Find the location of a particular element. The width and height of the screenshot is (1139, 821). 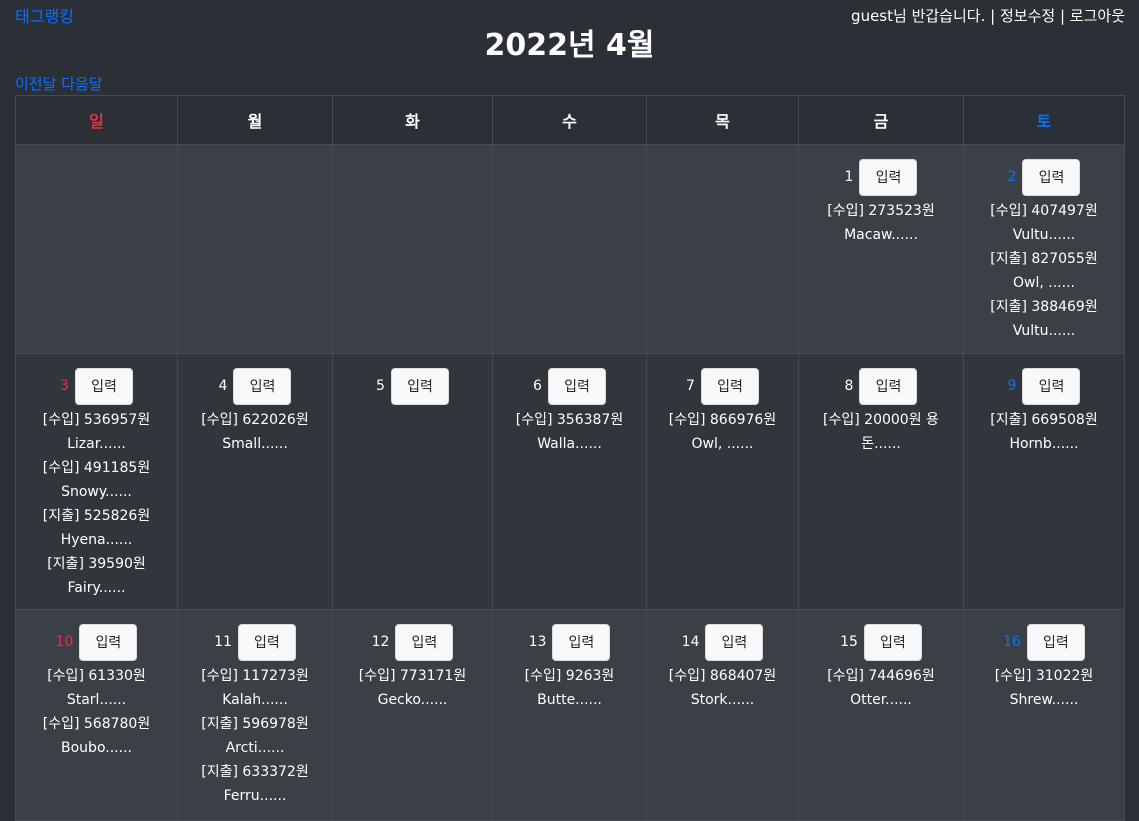

day-header: 10 입력 is located at coordinates (96, 642).